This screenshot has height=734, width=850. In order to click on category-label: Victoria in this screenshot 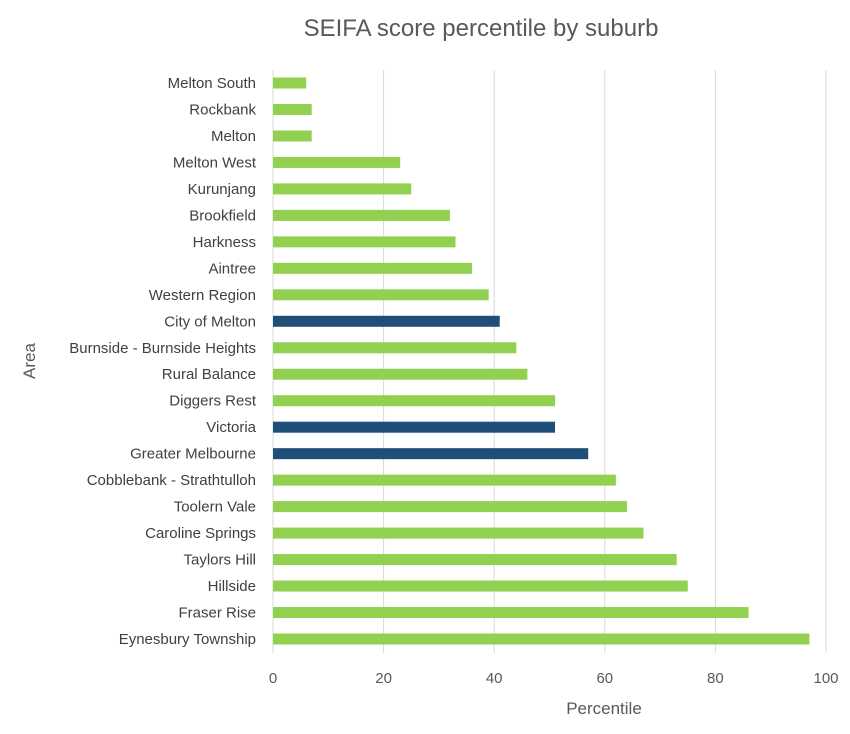, I will do `click(231, 427)`.